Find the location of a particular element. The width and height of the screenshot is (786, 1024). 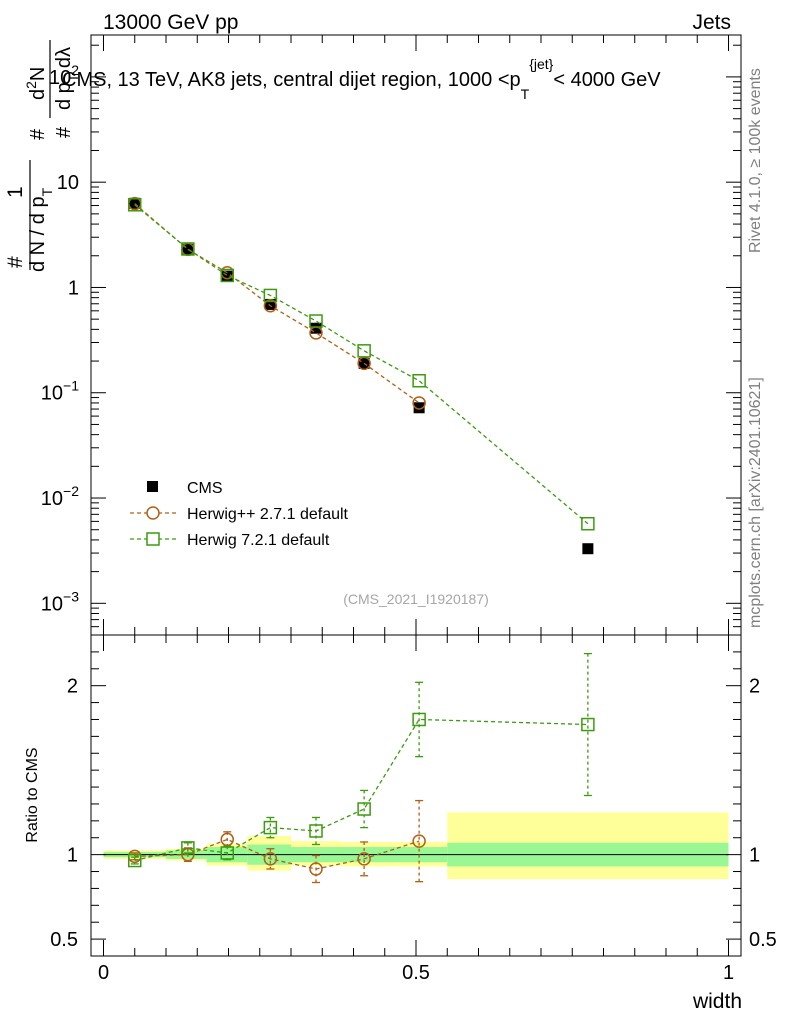

ratio-y-tick-label: 1 is located at coordinates (72, 856).